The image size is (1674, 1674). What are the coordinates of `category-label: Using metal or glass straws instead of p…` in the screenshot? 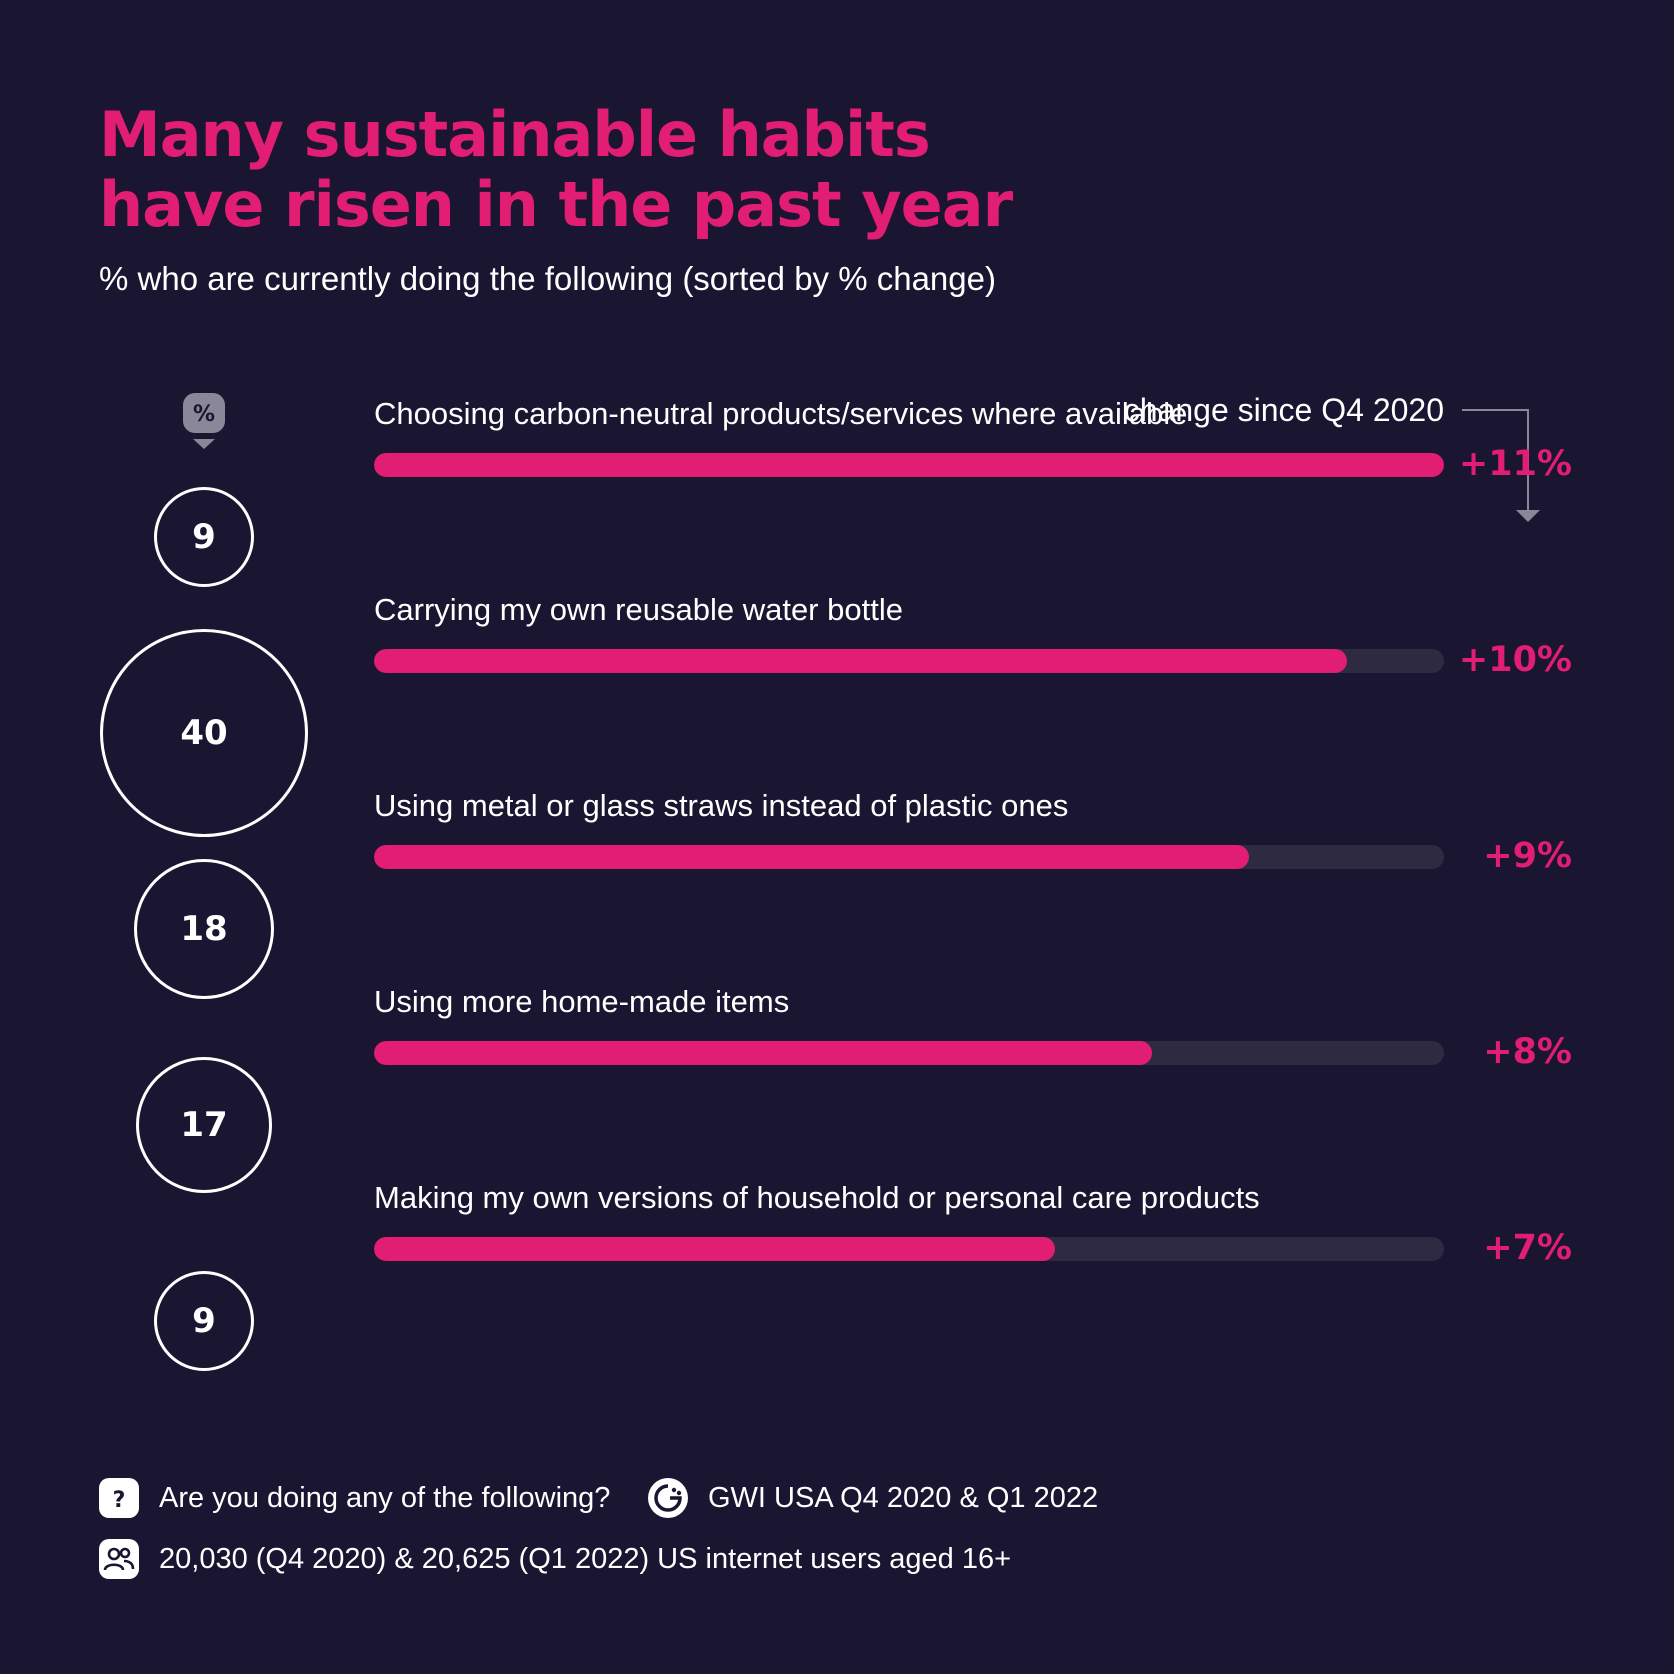 It's located at (721, 805).